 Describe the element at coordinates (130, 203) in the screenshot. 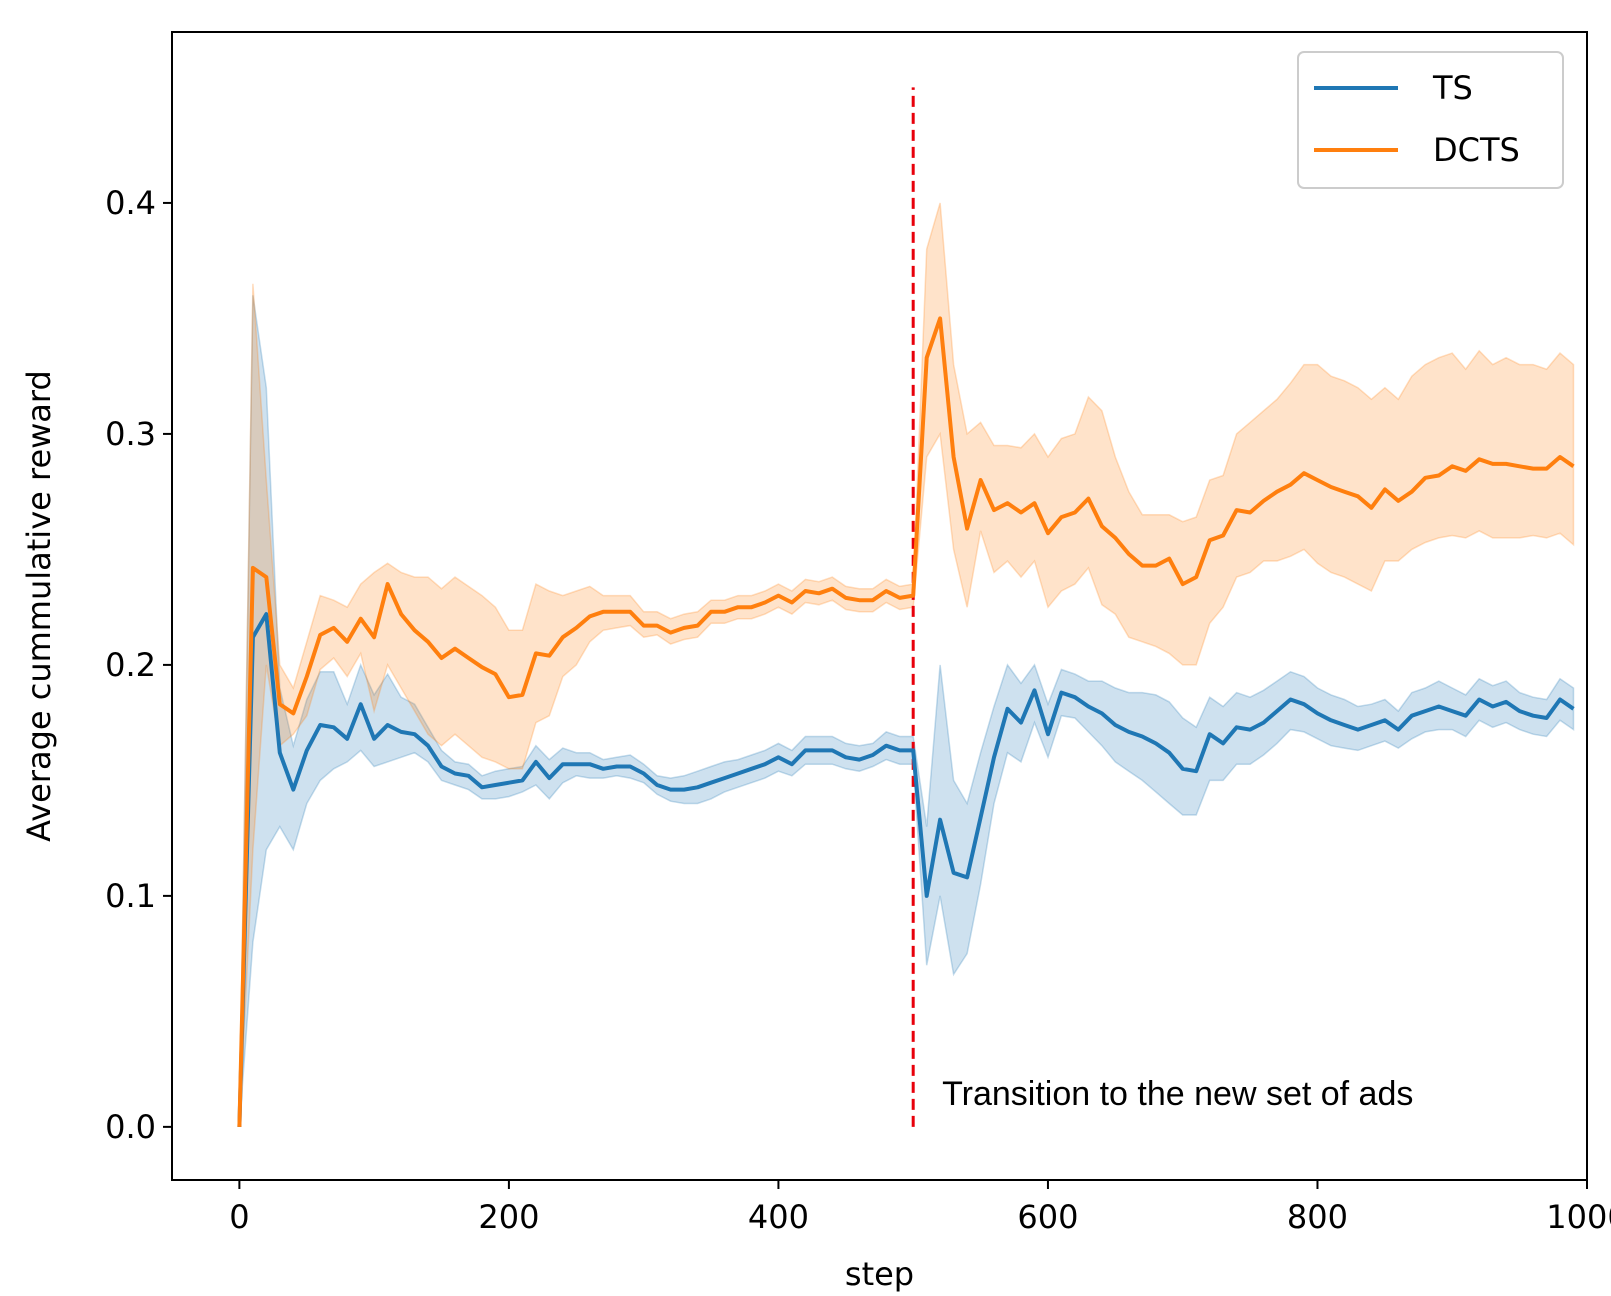

I see `y-tick-label: 0.4` at that location.